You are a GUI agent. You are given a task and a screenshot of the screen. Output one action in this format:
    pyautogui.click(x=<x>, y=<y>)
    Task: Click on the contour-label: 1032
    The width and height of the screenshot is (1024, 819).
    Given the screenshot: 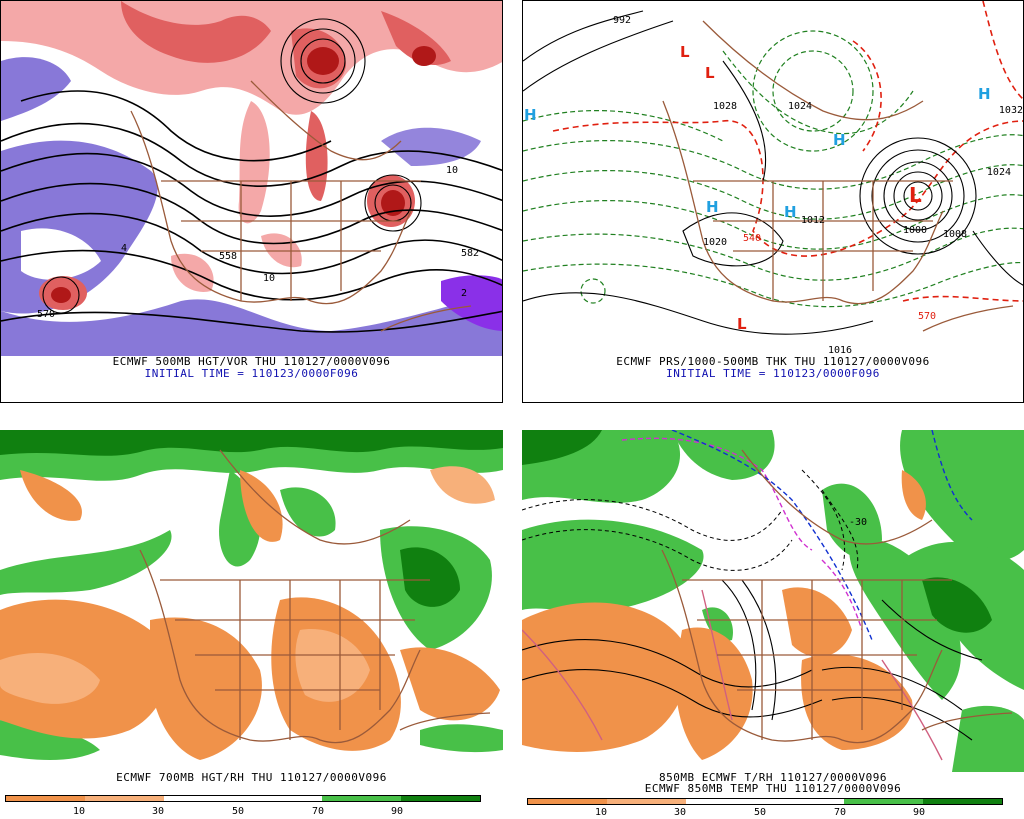 What is the action you would take?
    pyautogui.click(x=1011, y=110)
    